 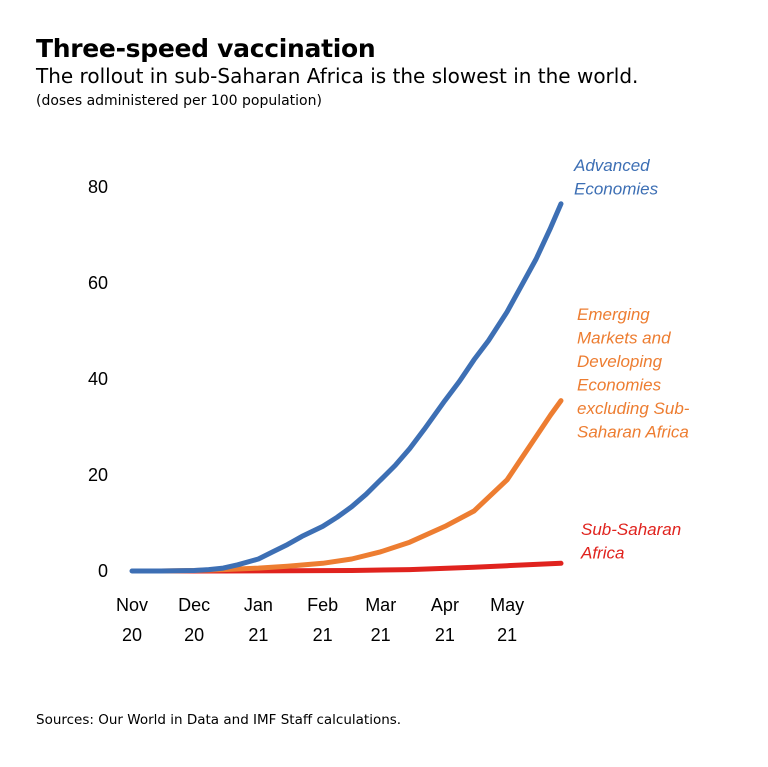 I want to click on y-tick-label: 80, so click(x=98, y=187).